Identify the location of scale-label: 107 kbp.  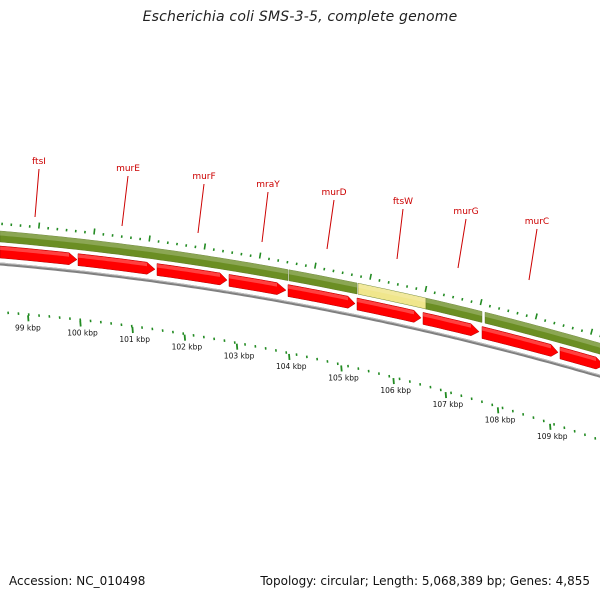
(448, 404).